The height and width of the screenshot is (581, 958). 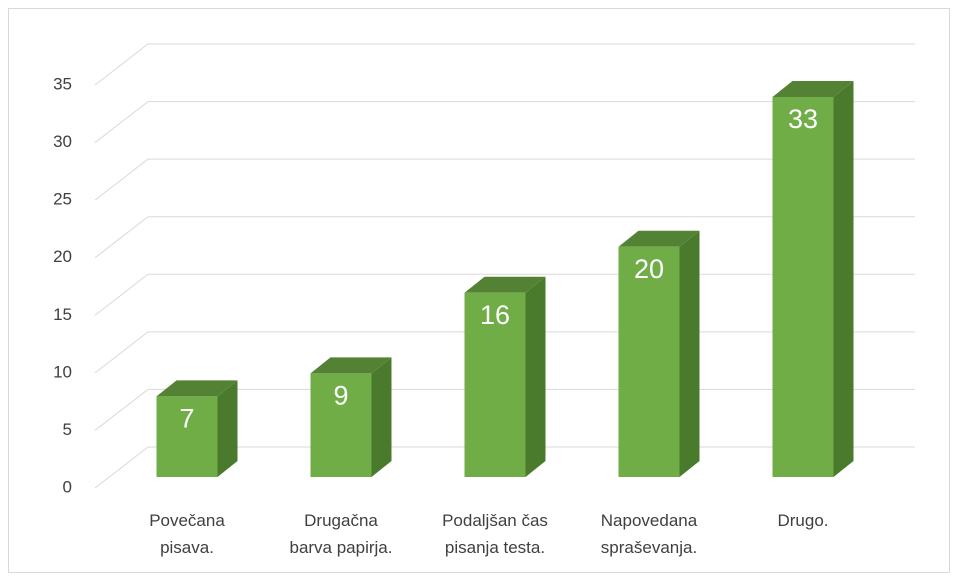 I want to click on x-tick-label: Drugačna barva papirja., so click(x=341, y=534).